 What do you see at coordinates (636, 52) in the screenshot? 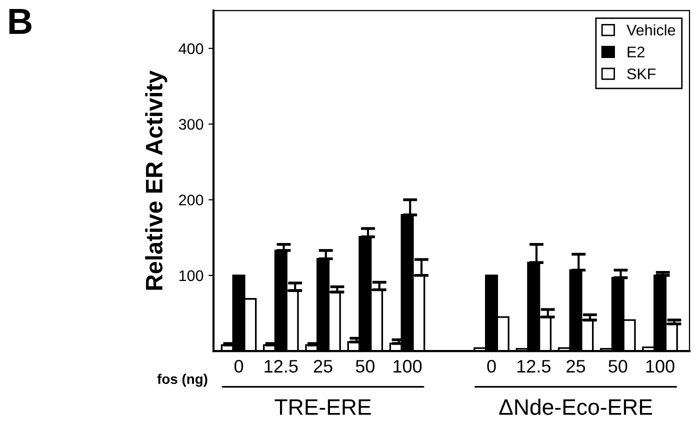
I see `legend-label: E2` at bounding box center [636, 52].